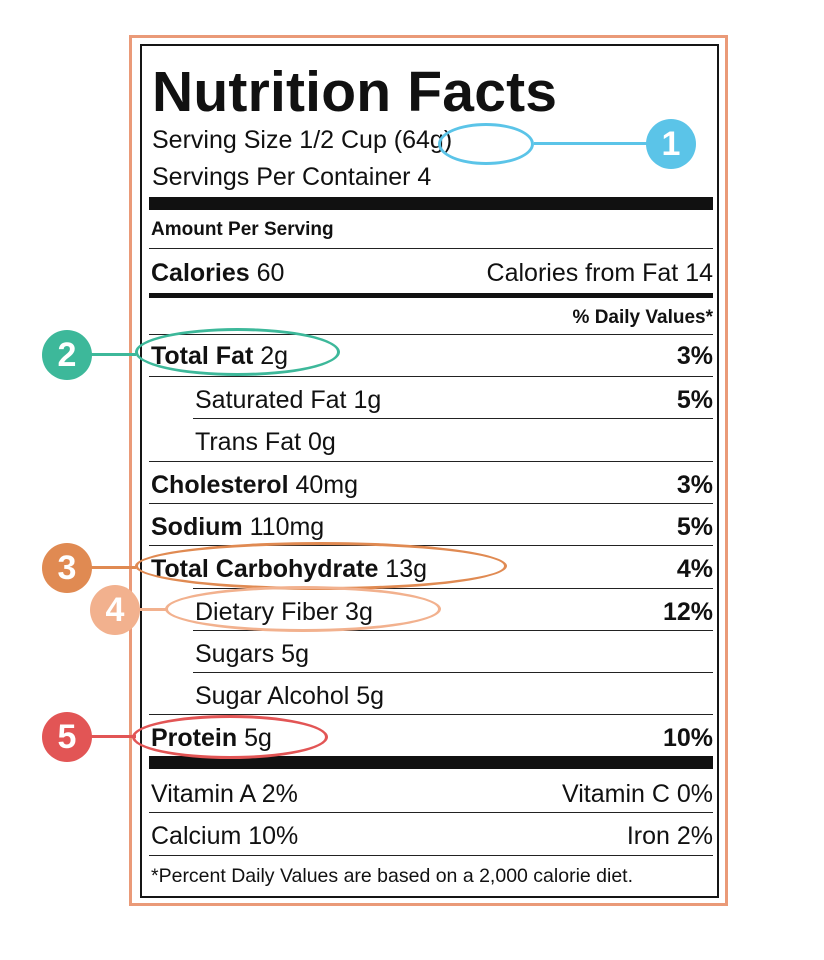 The image size is (824, 960). I want to click on highlight-oval-carbohydrate, so click(321, 566).